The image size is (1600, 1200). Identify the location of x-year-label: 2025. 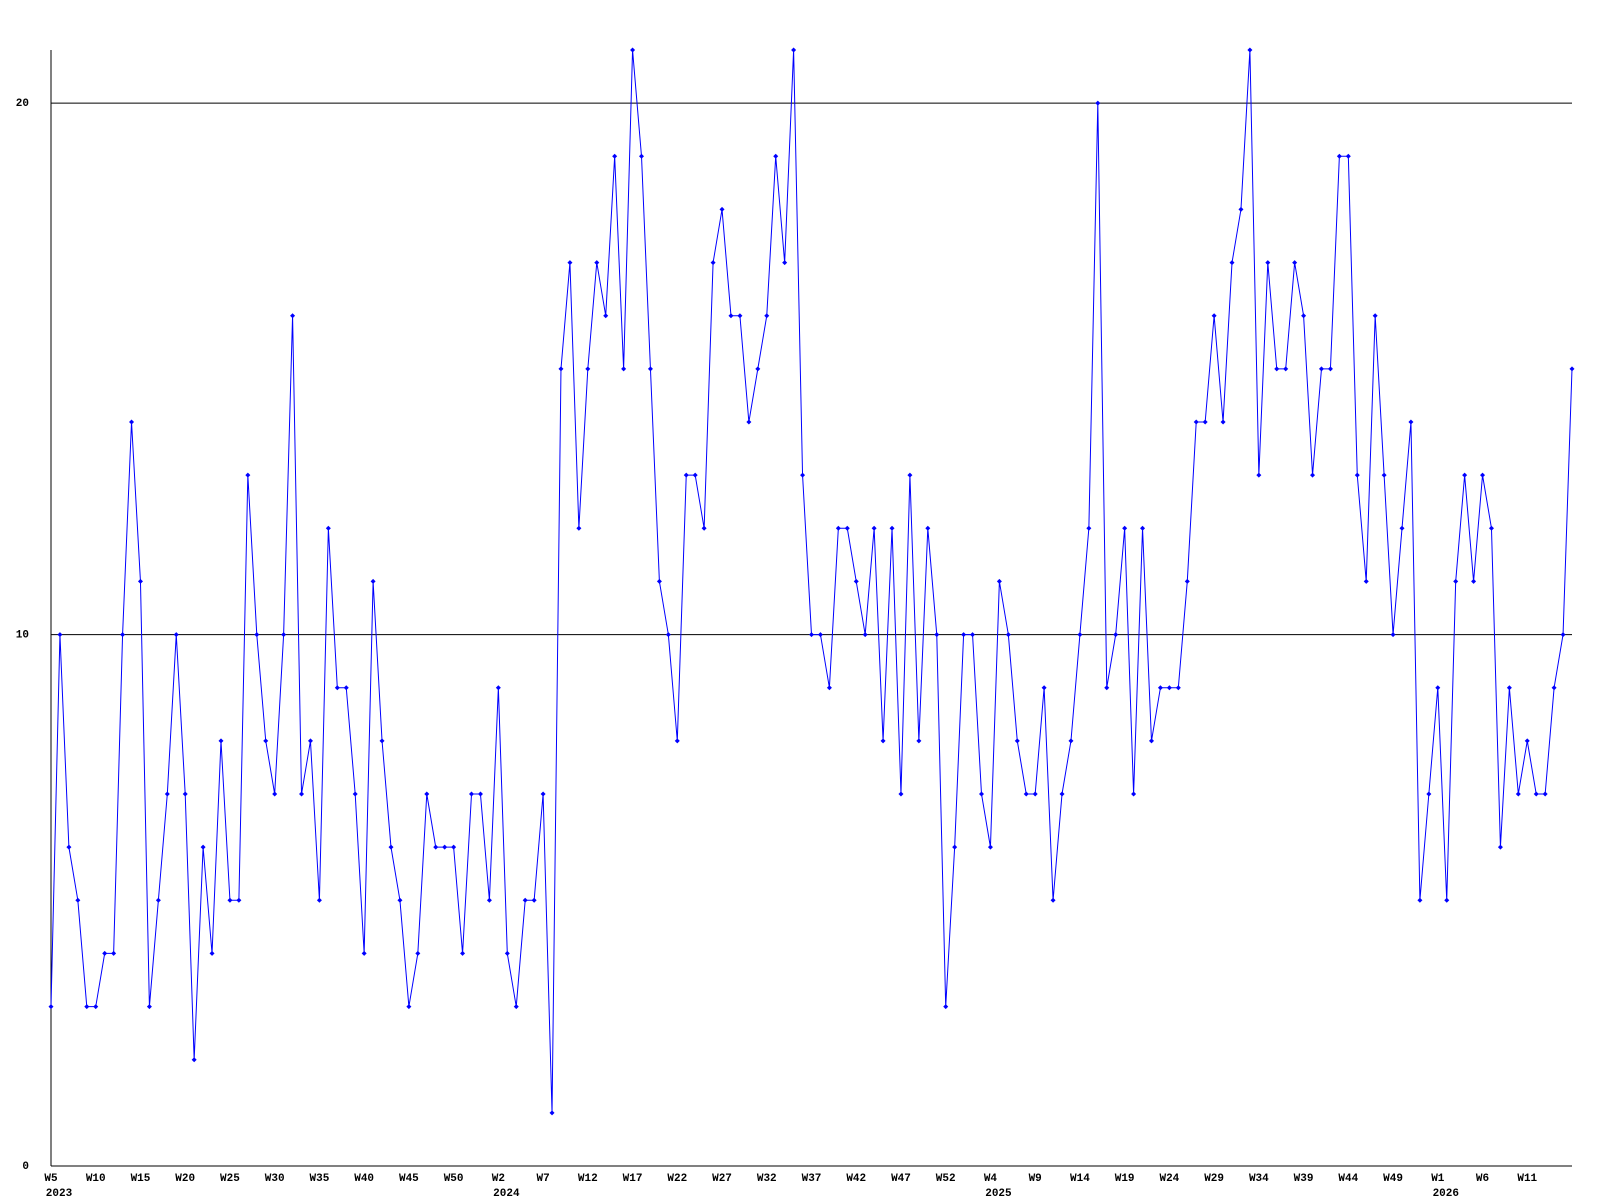
(998, 1194).